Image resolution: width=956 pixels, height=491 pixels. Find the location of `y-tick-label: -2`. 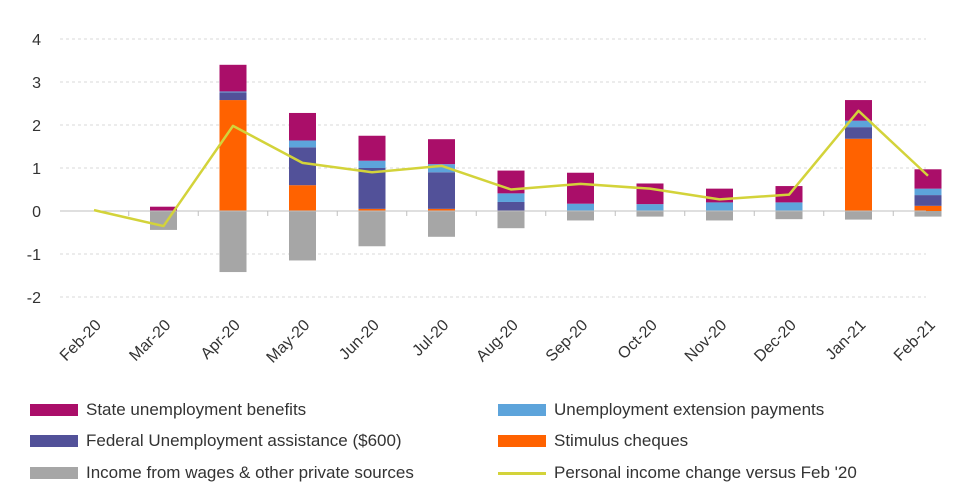

y-tick-label: -2 is located at coordinates (34, 298).